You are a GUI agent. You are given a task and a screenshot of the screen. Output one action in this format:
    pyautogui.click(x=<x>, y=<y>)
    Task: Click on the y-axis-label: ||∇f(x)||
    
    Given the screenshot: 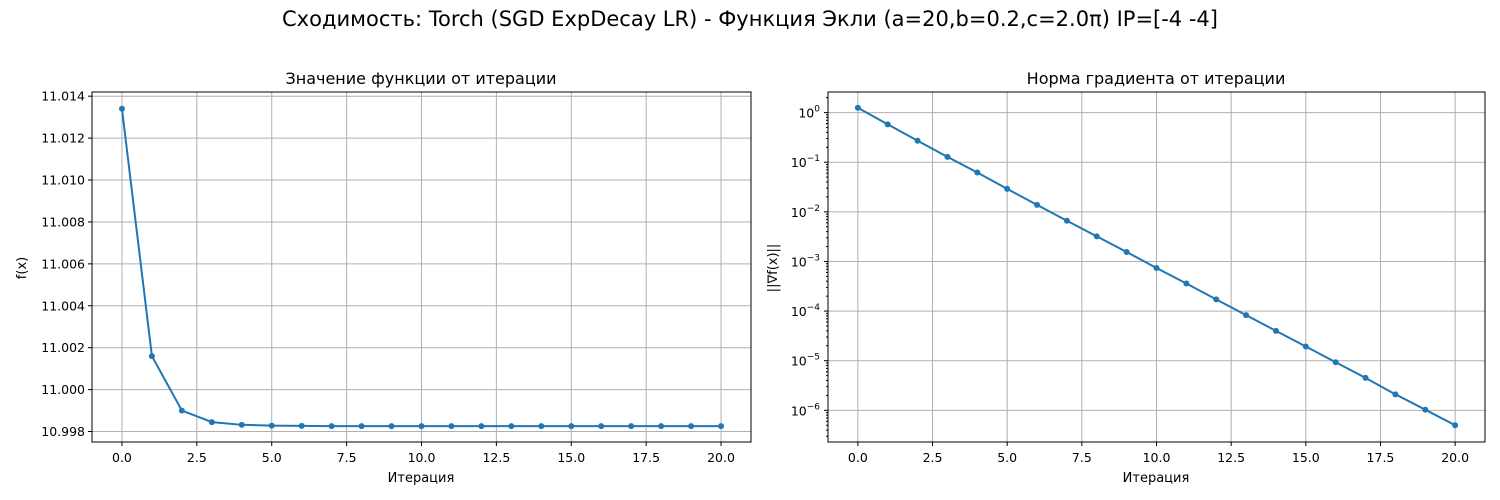 What is the action you would take?
    pyautogui.click(x=773, y=268)
    